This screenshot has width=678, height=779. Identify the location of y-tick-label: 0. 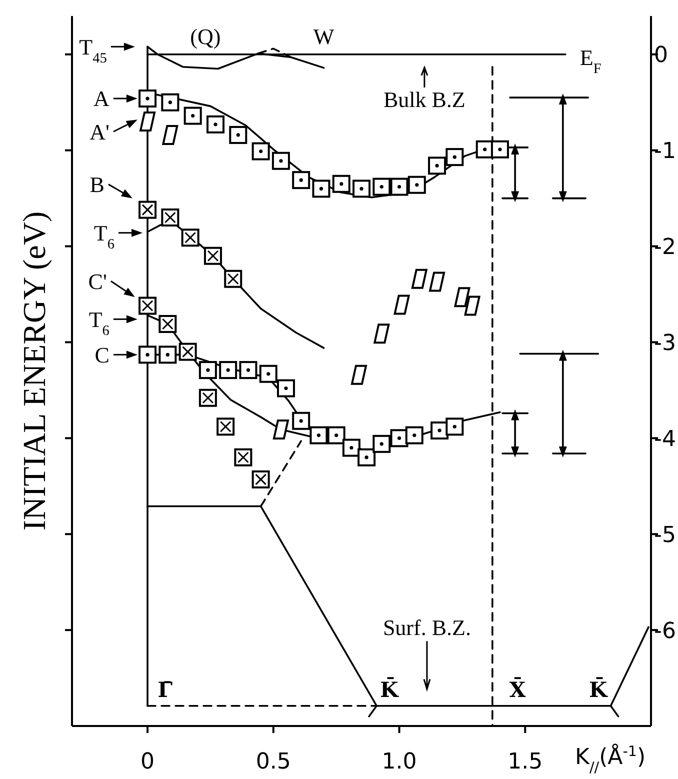
(661, 55).